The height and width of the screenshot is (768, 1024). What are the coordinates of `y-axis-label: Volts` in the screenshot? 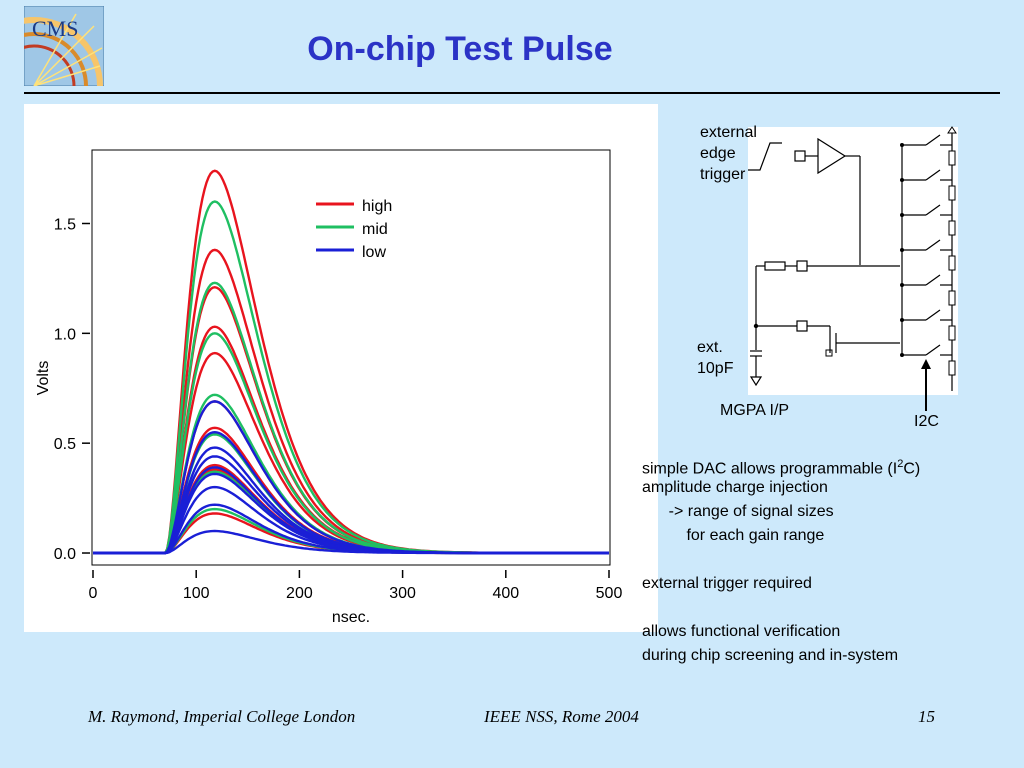 It's located at (43, 378).